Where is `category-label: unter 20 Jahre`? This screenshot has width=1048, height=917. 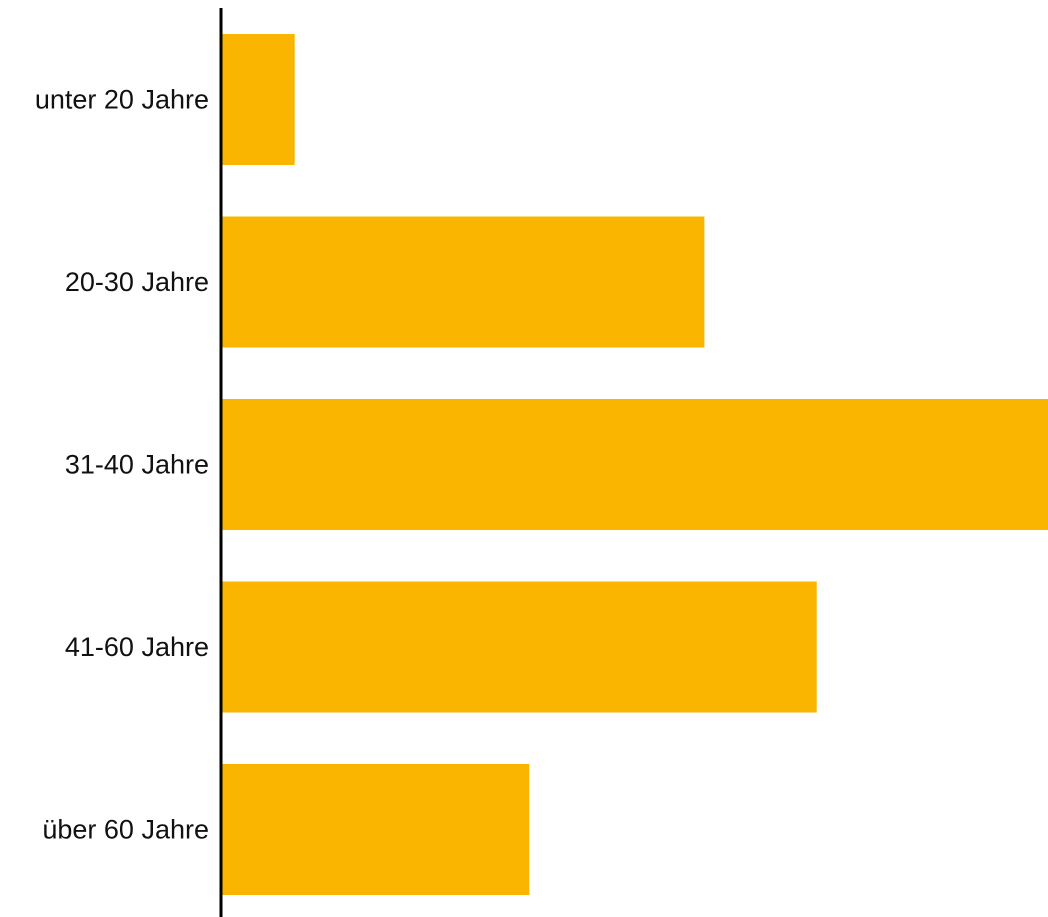 category-label: unter 20 Jahre is located at coordinates (122, 100).